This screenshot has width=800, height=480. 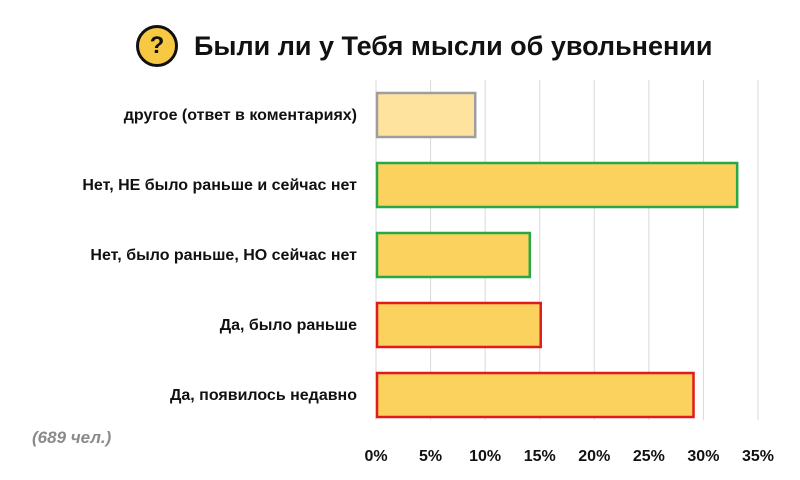 What do you see at coordinates (485, 456) in the screenshot?
I see `x-tick-label: 10%` at bounding box center [485, 456].